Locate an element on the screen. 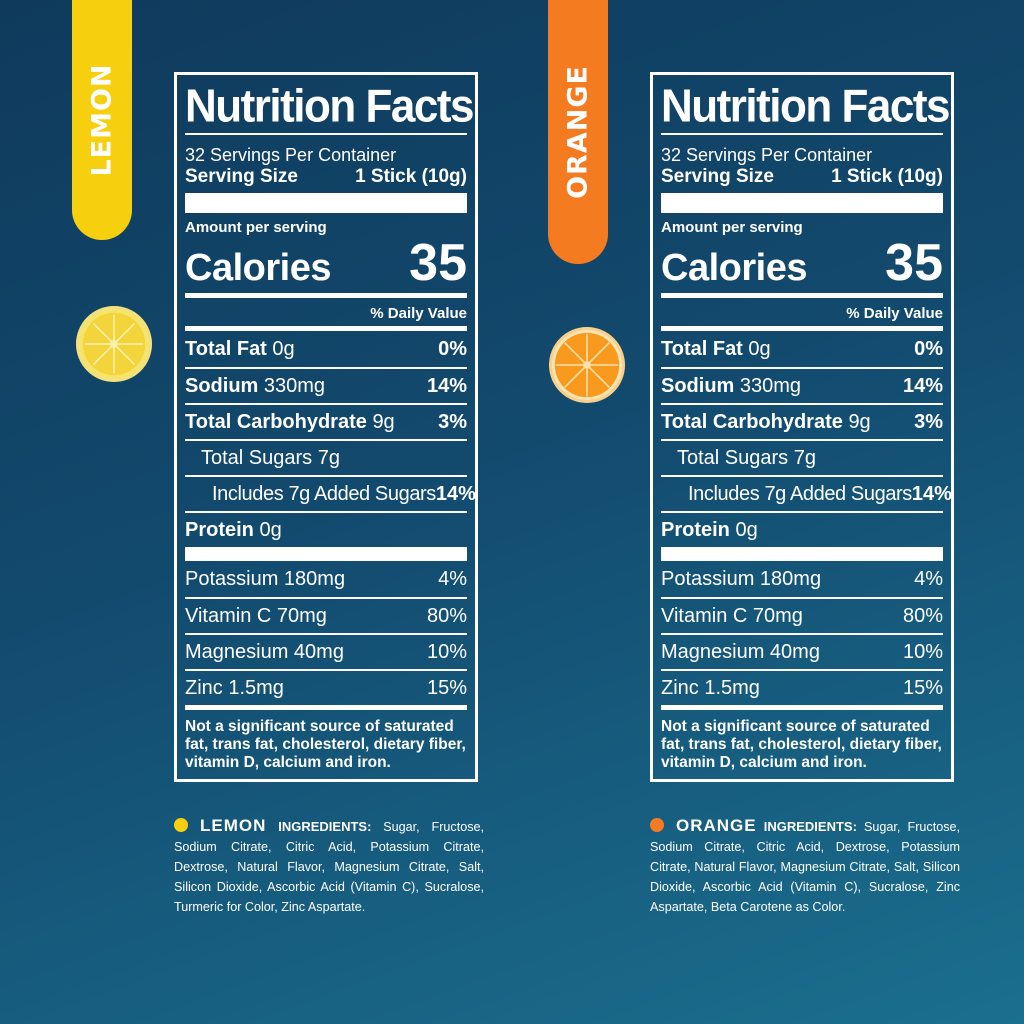 The height and width of the screenshot is (1024, 1024). potassium-row: Potassium 180mg 4% is located at coordinates (802, 579).